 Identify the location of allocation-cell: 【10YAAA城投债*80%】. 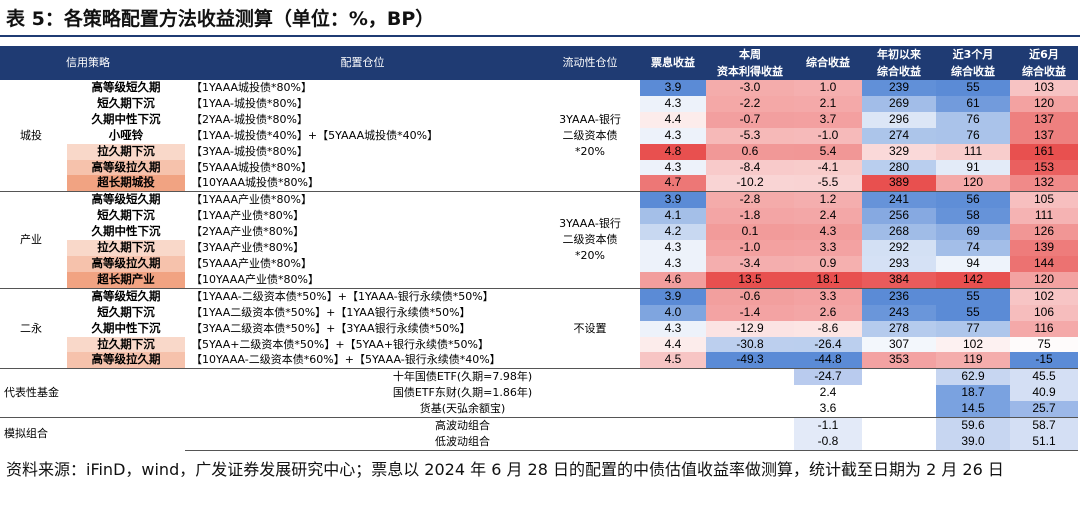
(255, 183).